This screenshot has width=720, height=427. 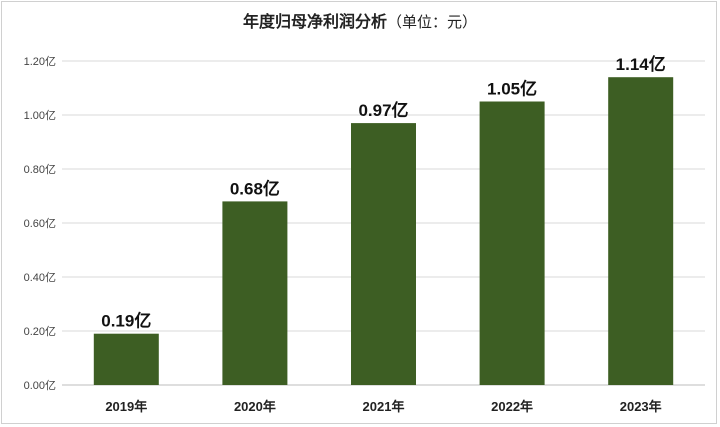 I want to click on y-tick-label: 1.20亿, so click(x=40, y=61).